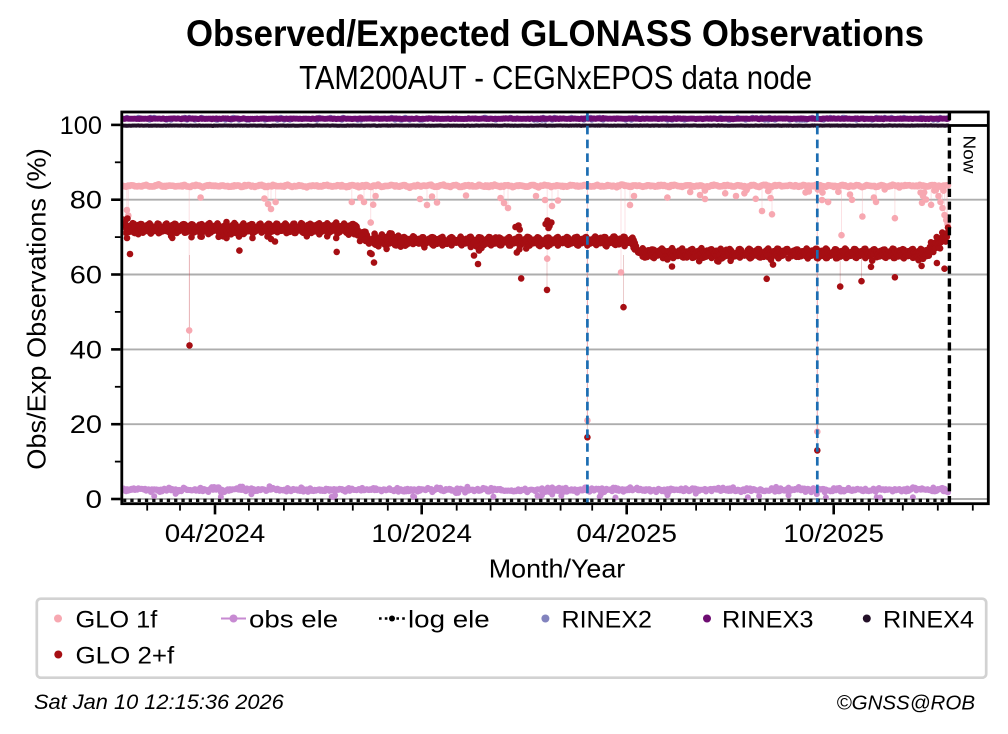  Describe the element at coordinates (86, 276) in the screenshot. I see `svg-text: 60` at that location.